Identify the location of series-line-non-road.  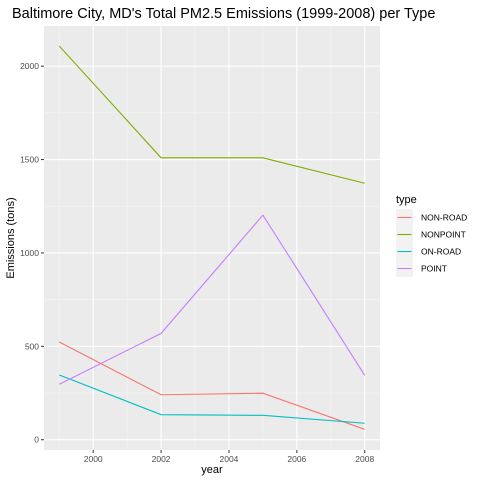
(212, 385).